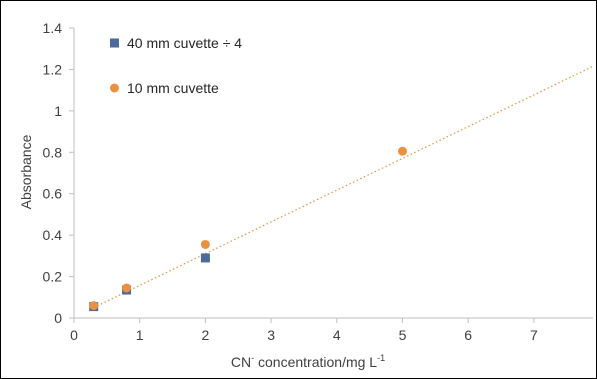 The width and height of the screenshot is (597, 379). What do you see at coordinates (381, 358) in the screenshot?
I see `x-axis-label-superscript: -1` at bounding box center [381, 358].